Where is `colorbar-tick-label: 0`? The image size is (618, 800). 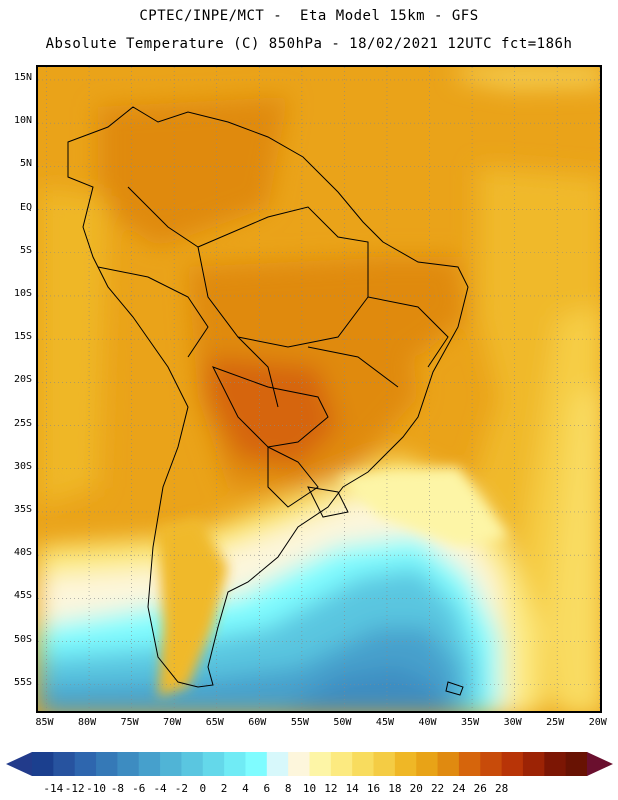 colorbar-tick-label: 0 is located at coordinates (203, 788).